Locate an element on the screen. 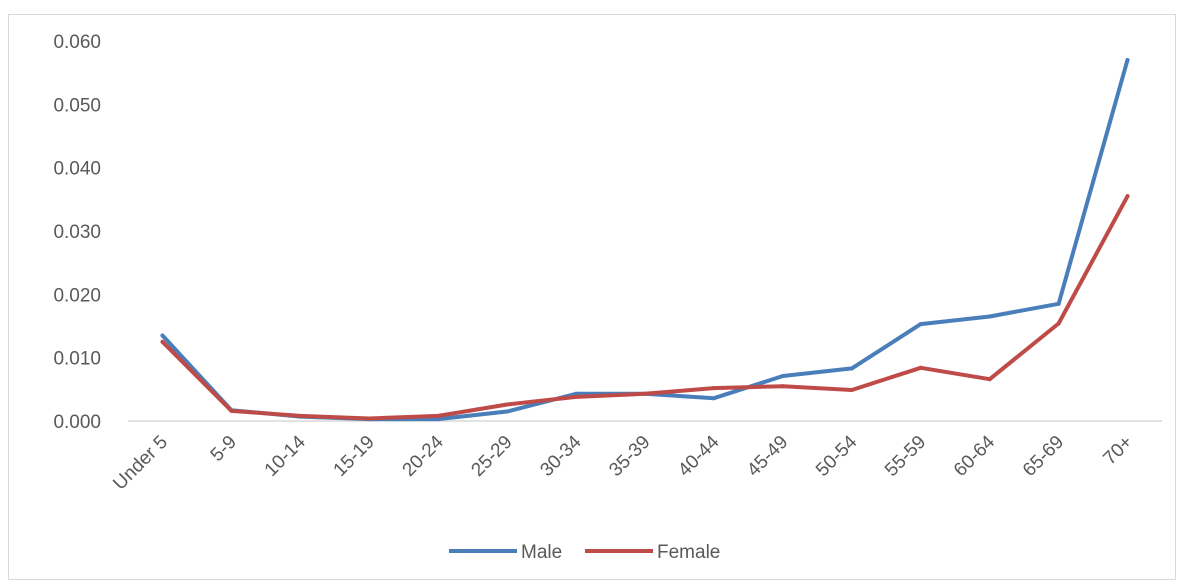 This screenshot has height=582, width=1184. y-tick-label: 0.040 is located at coordinates (77, 169).